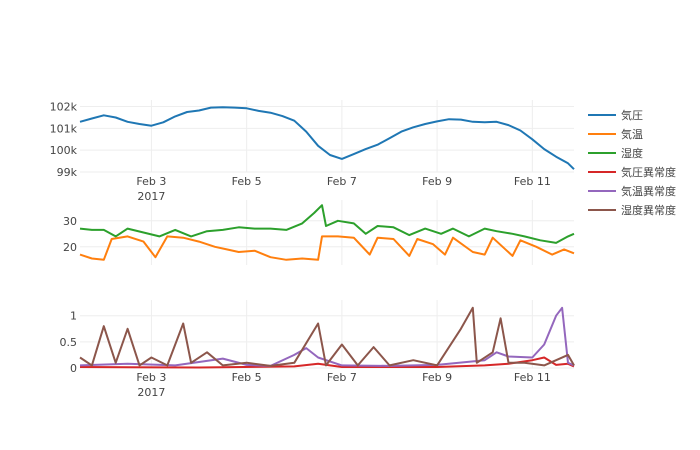  I want to click on y-tick-label: 100k, so click(64, 150).